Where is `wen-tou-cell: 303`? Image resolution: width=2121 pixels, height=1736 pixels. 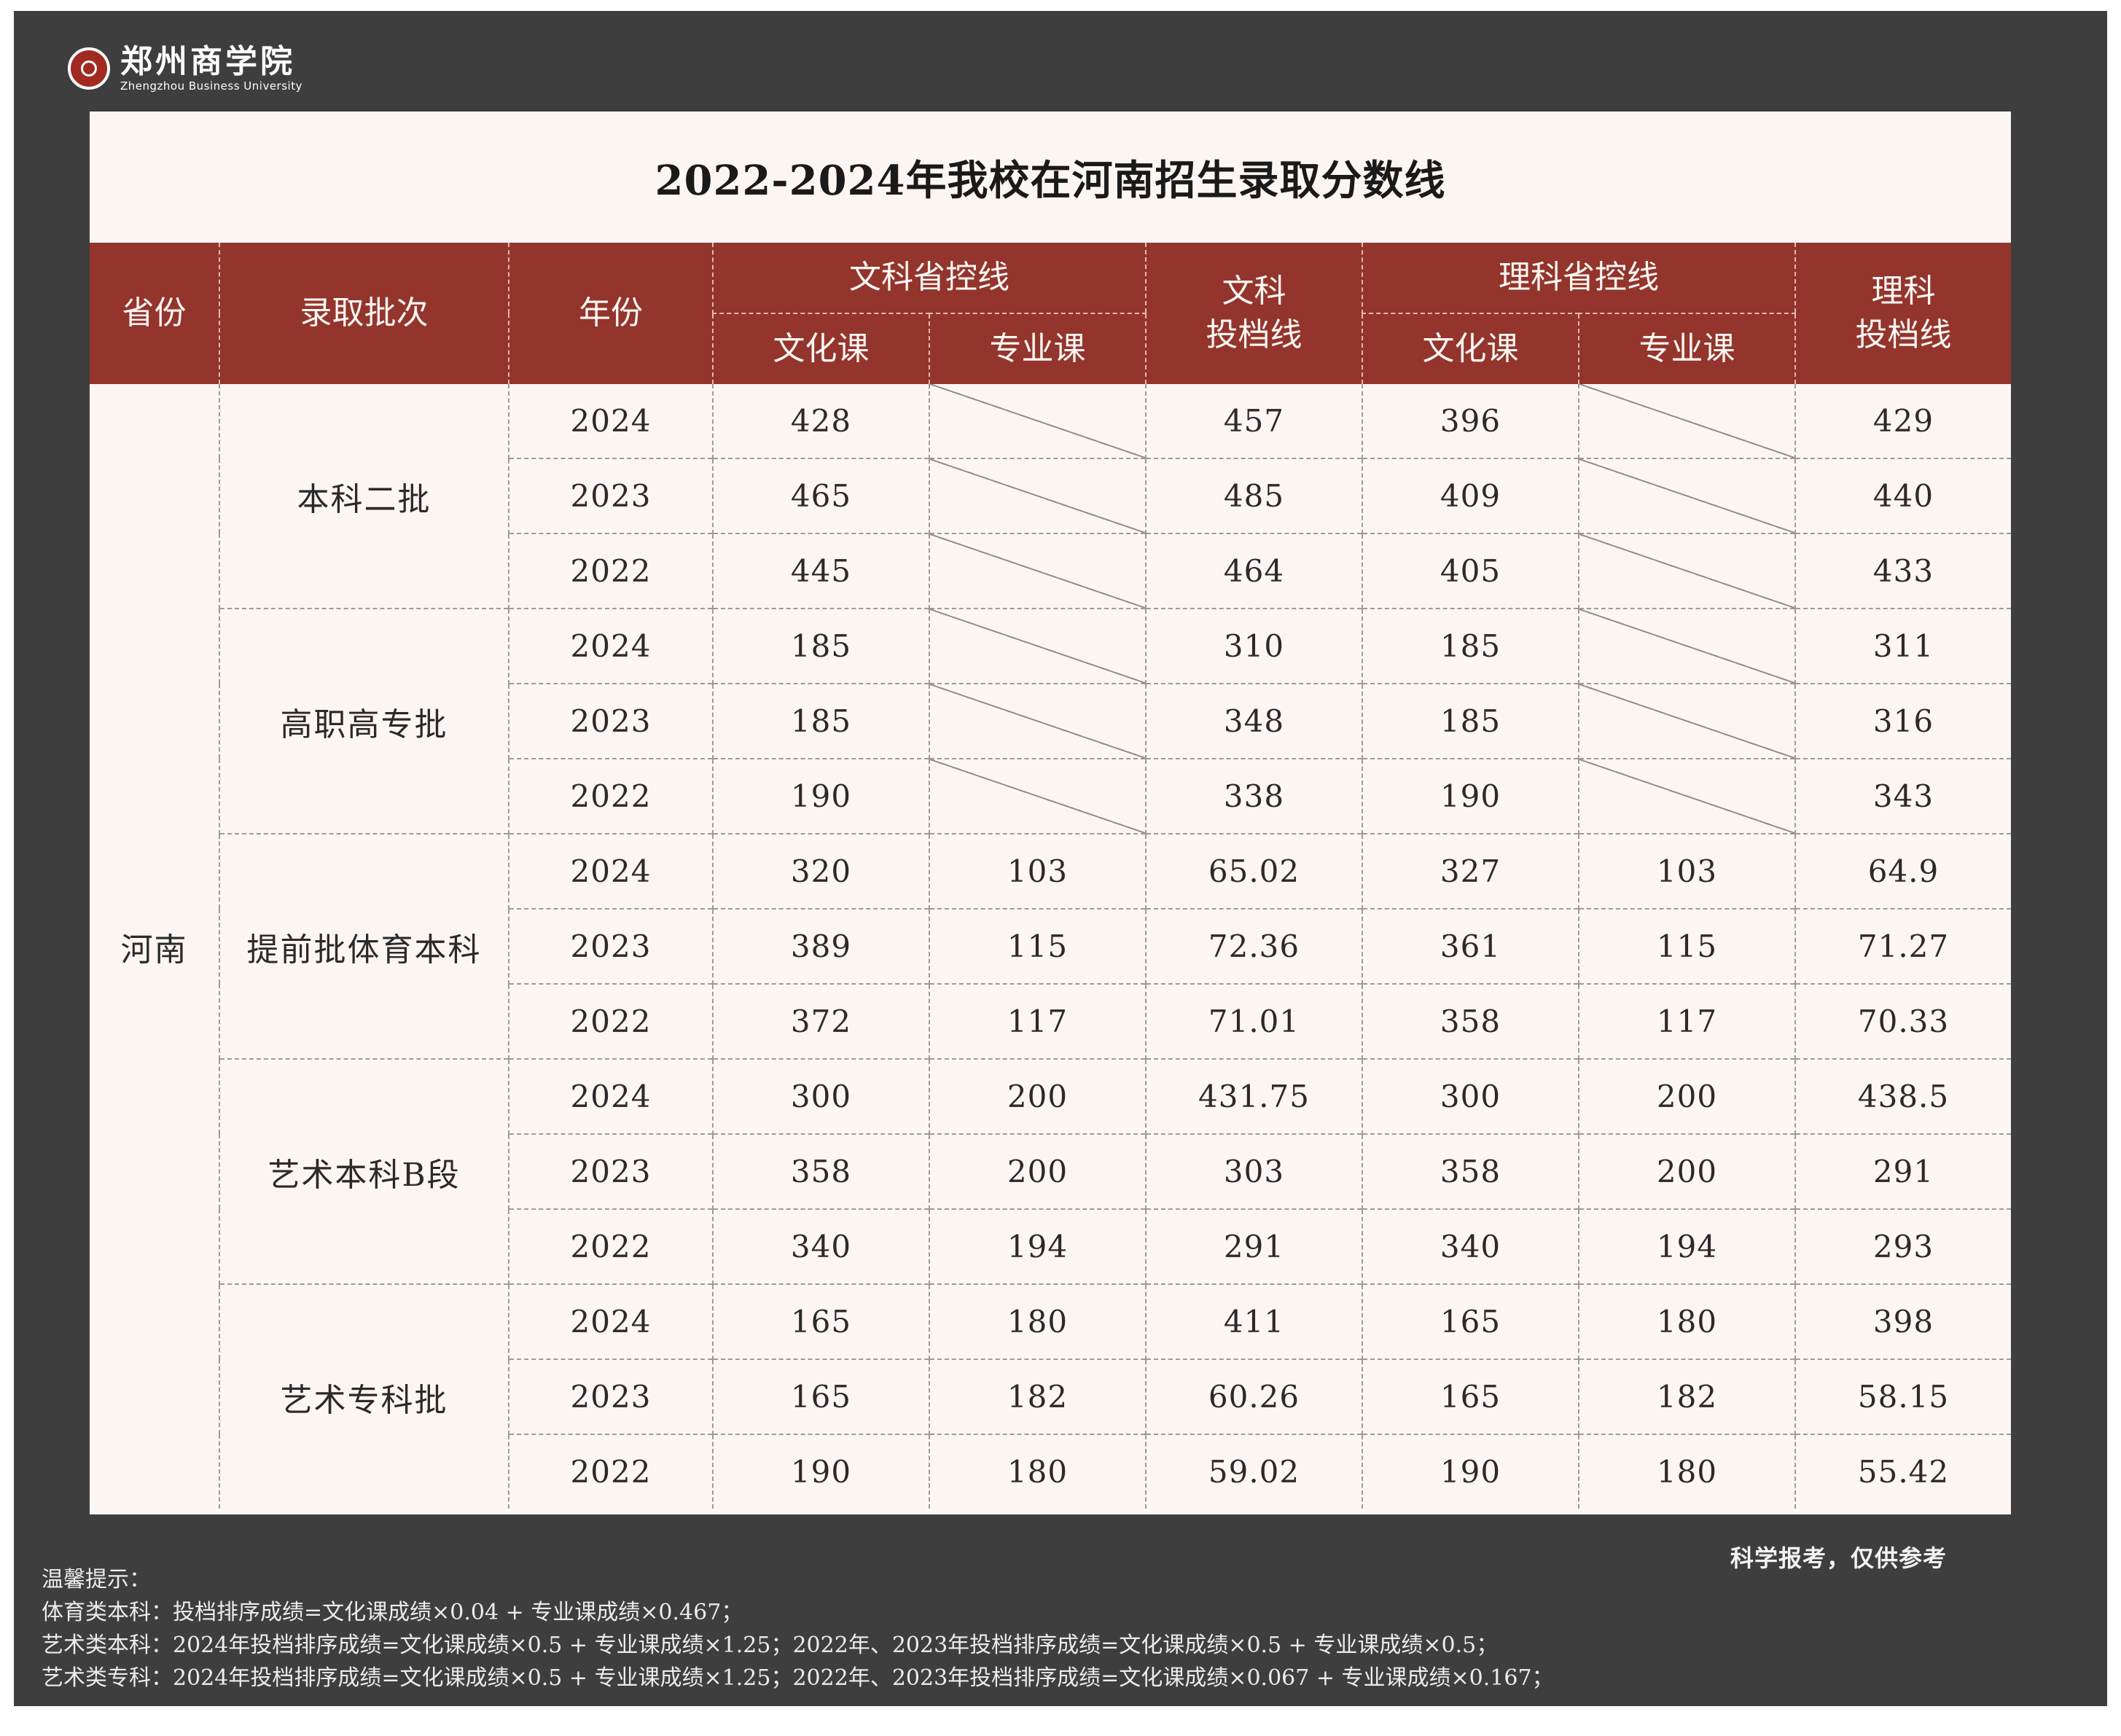 wen-tou-cell: 303 is located at coordinates (1253, 1171).